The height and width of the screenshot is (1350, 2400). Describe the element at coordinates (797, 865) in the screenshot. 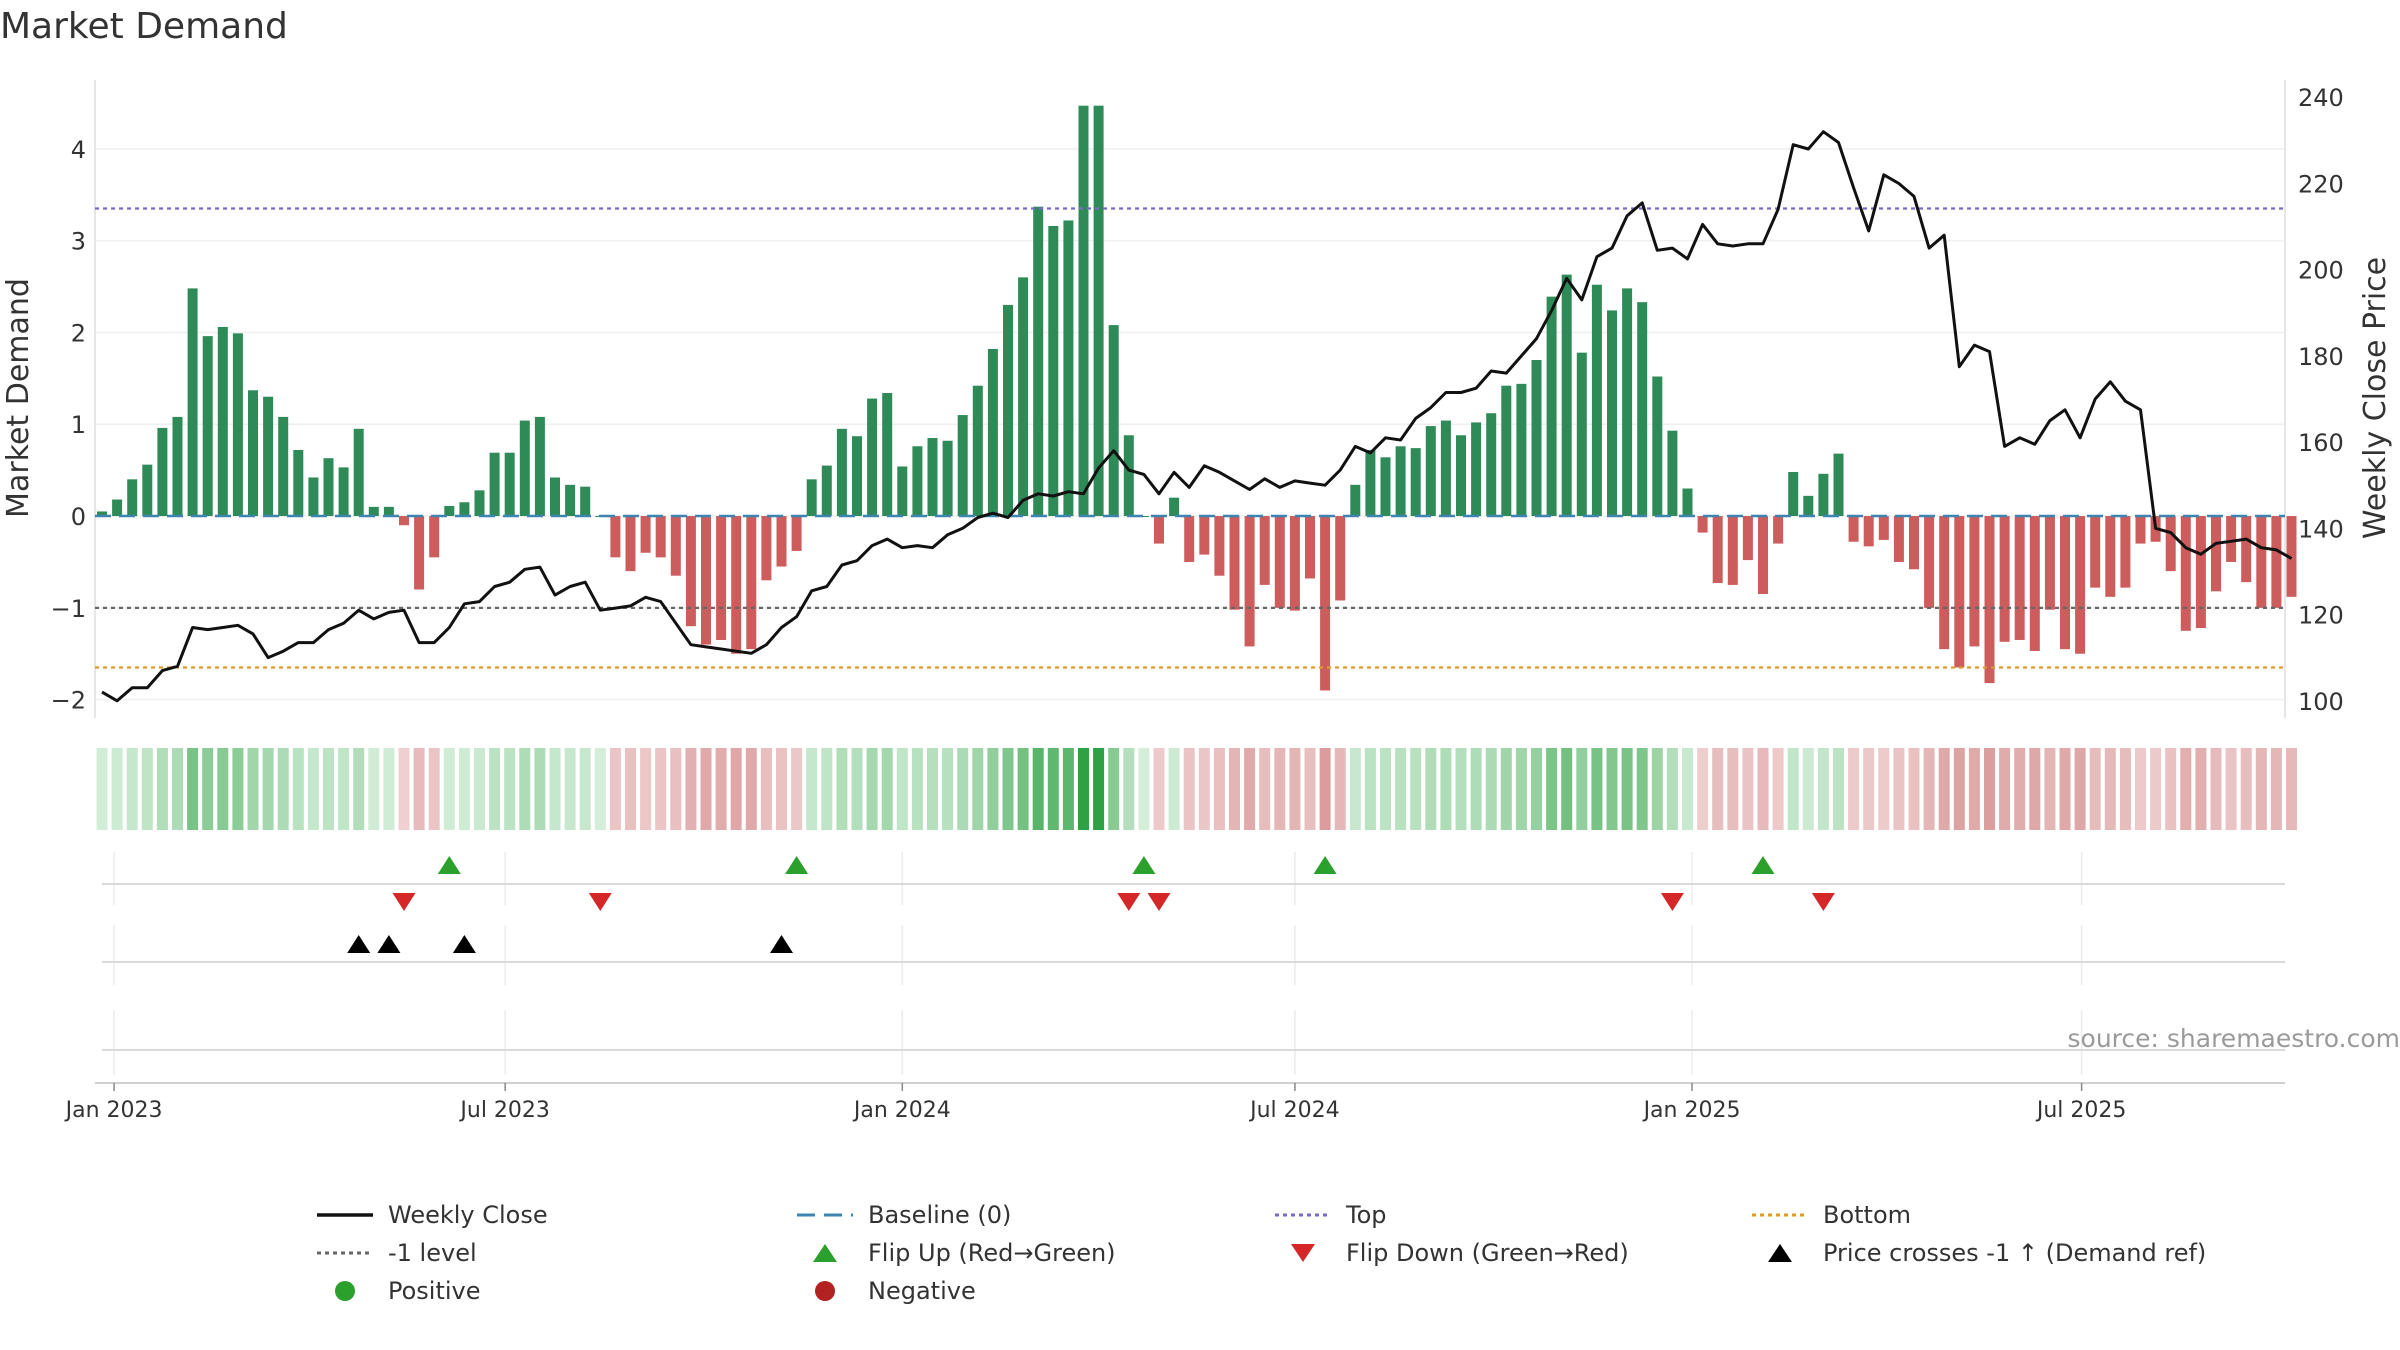

I see `flip-up-marker` at that location.